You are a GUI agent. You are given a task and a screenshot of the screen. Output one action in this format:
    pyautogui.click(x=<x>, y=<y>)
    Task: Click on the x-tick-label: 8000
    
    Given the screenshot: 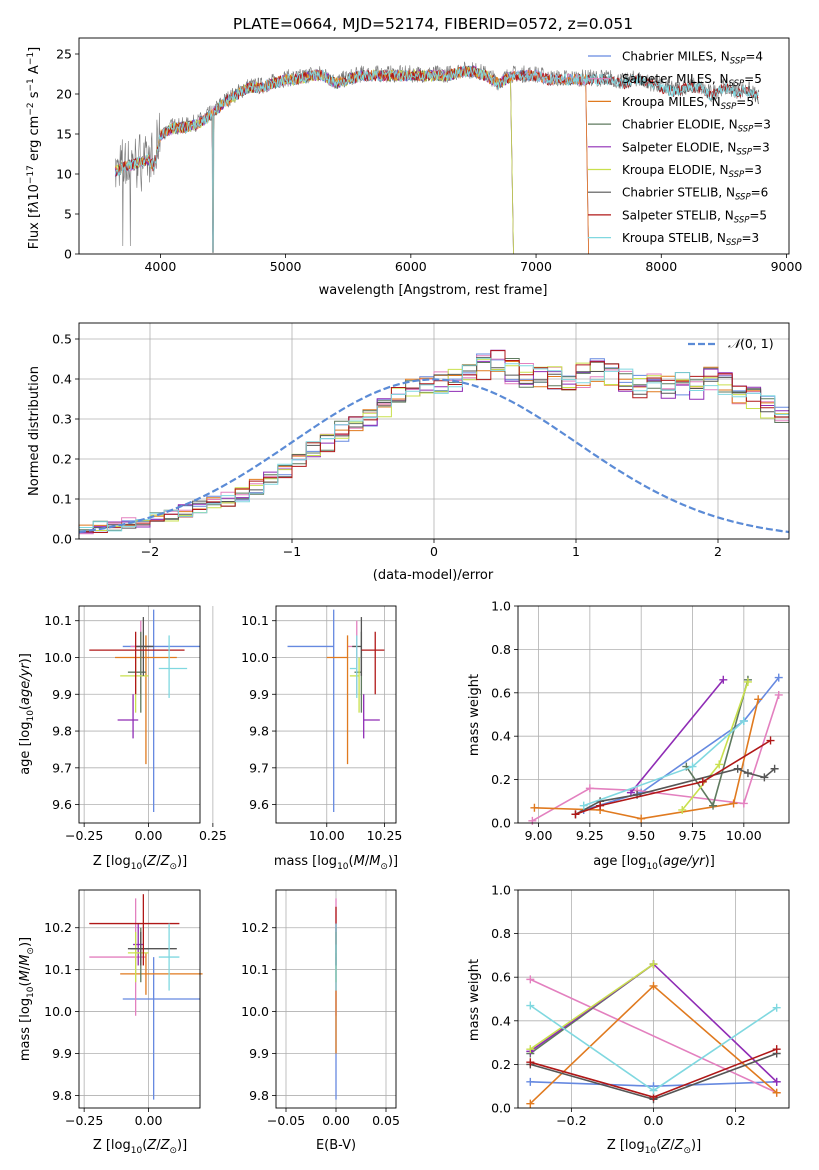 What is the action you would take?
    pyautogui.click(x=661, y=266)
    